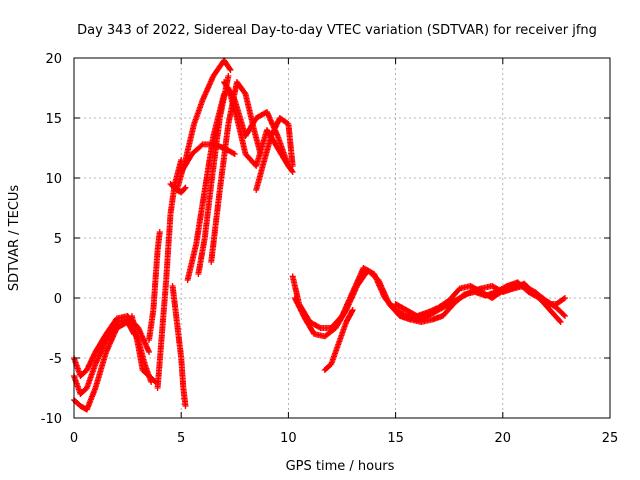 Image resolution: width=640 pixels, height=480 pixels. I want to click on series-track-s, so click(338, 340).